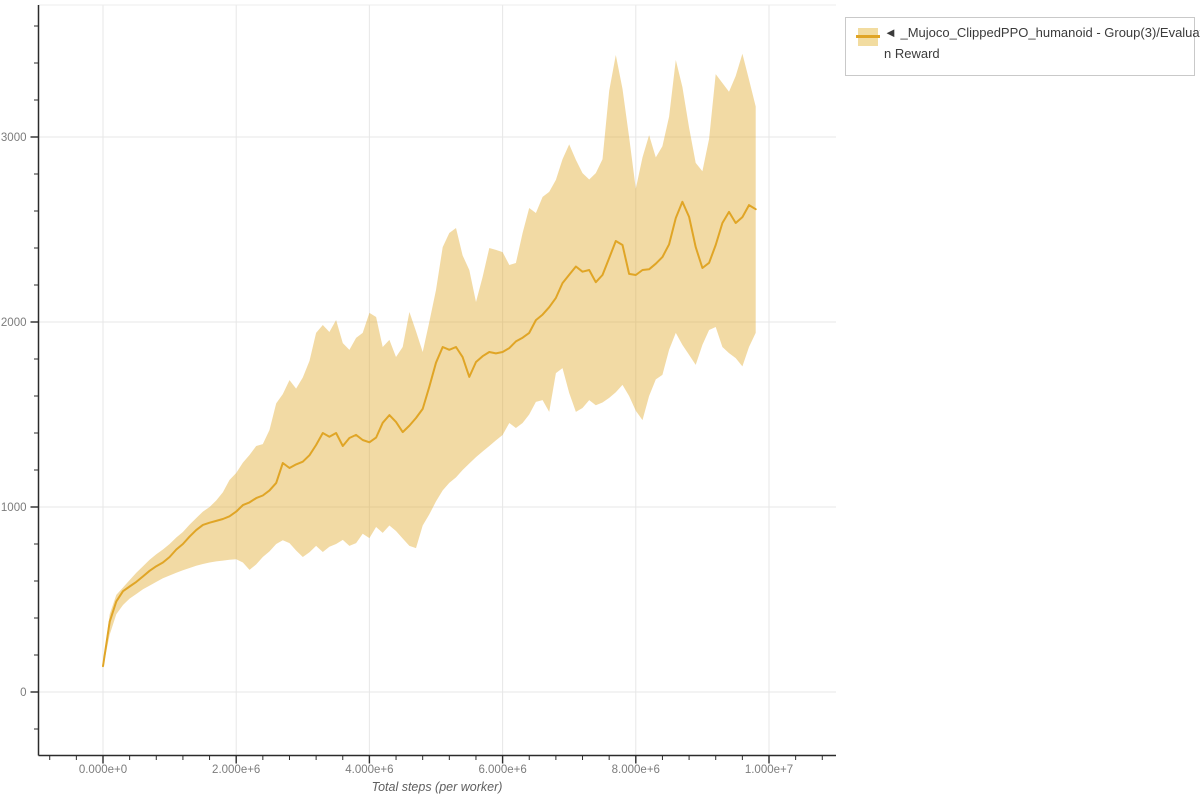 Image resolution: width=1200 pixels, height=800 pixels. I want to click on x-tick-label: 4.000e+6, so click(369, 770).